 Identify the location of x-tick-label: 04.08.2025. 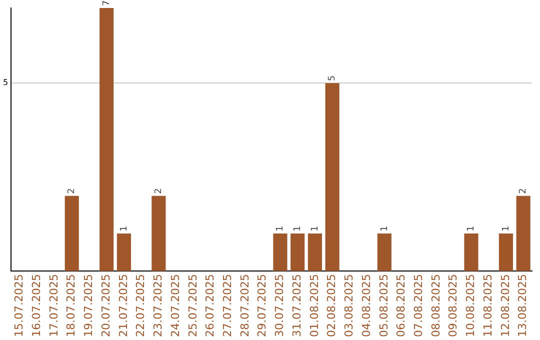
(366, 306).